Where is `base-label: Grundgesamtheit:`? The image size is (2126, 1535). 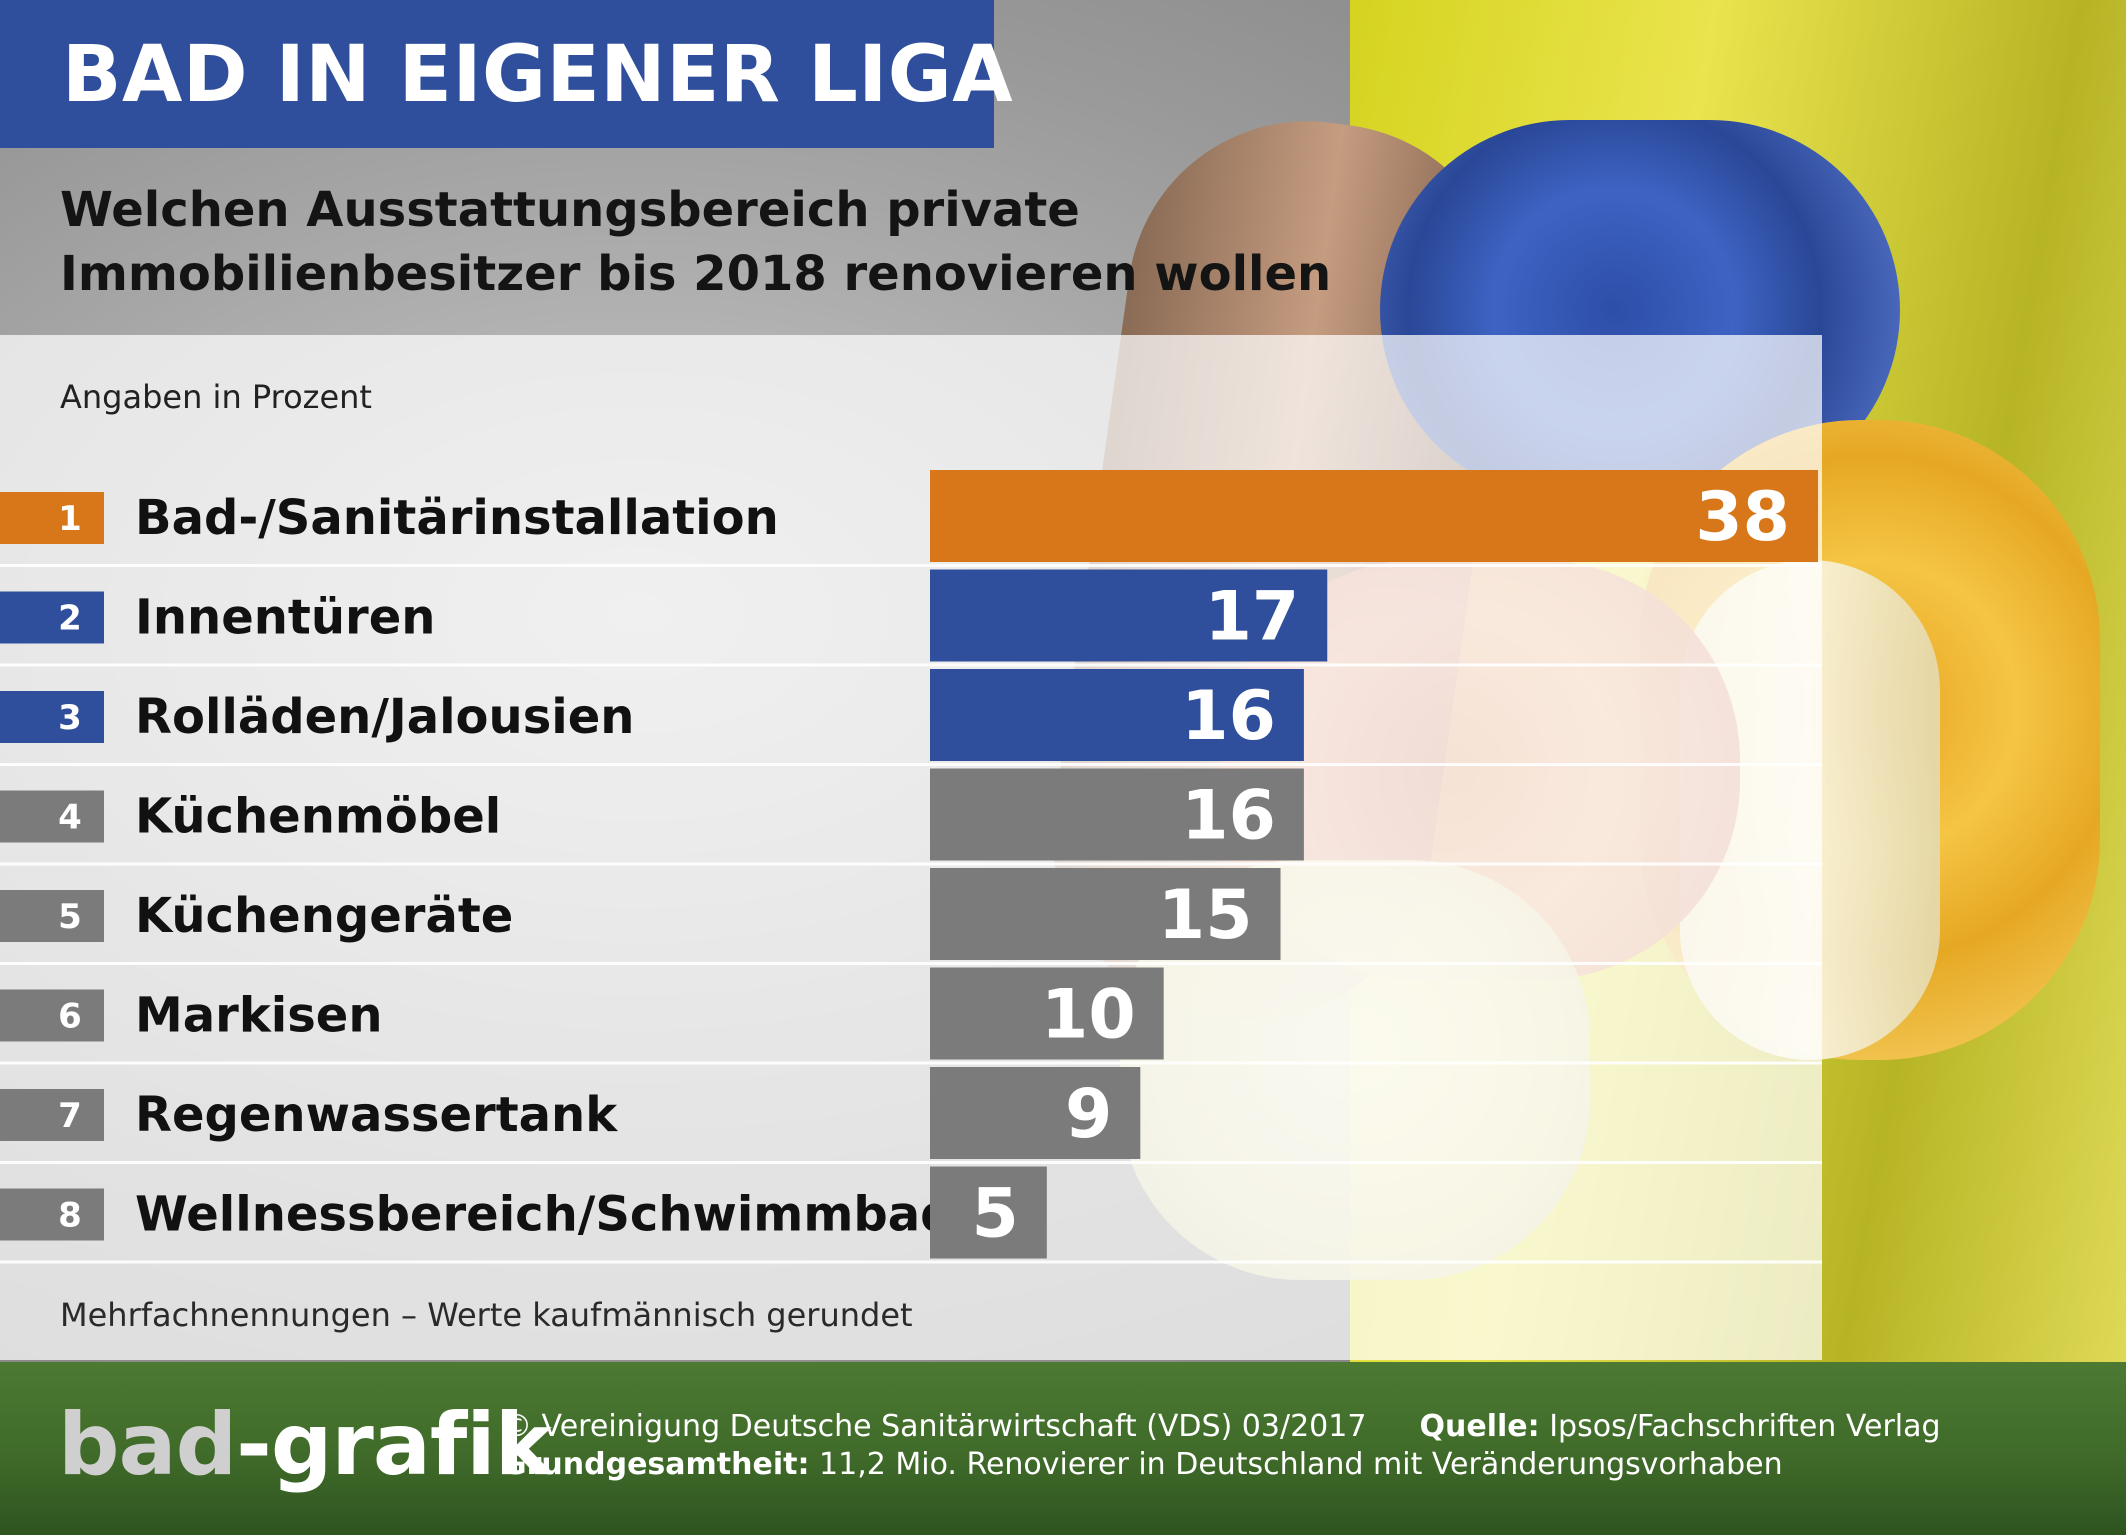 base-label: Grundgesamtheit: is located at coordinates (656, 1464).